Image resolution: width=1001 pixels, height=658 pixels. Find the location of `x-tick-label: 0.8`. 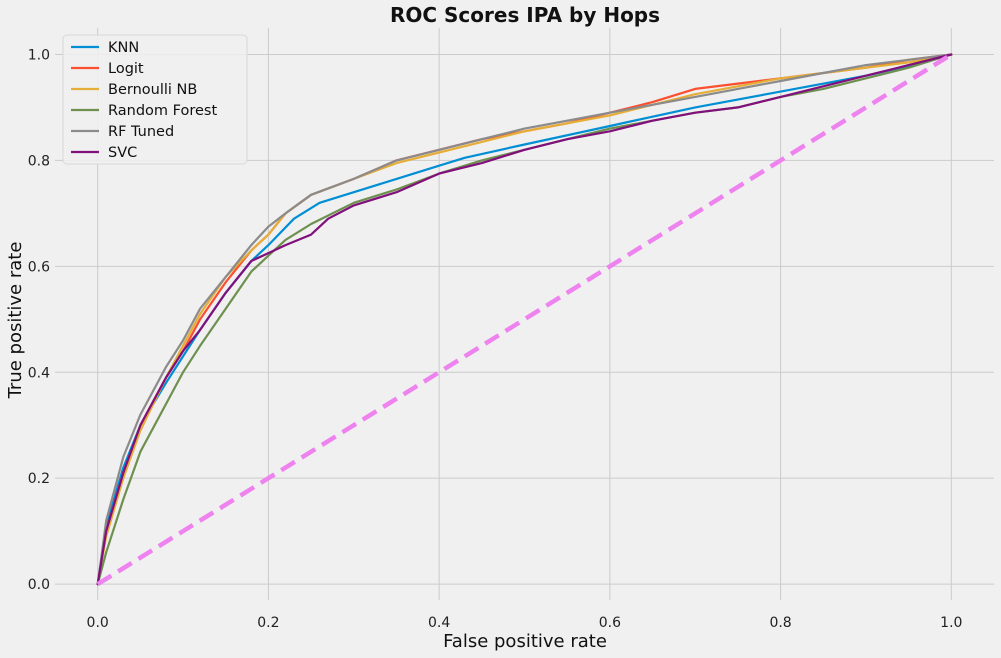

x-tick-label: 0.8 is located at coordinates (780, 623).